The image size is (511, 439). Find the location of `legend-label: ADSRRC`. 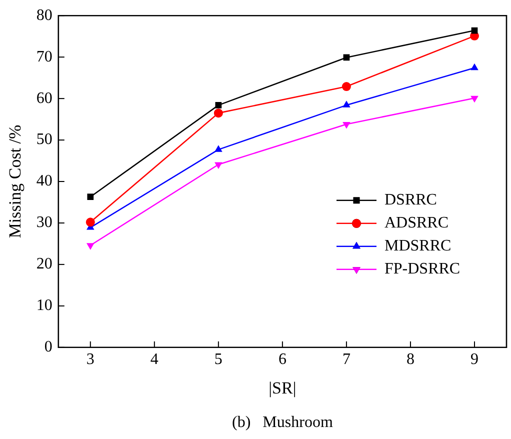

legend-label: ADSRRC is located at coordinates (416, 223).